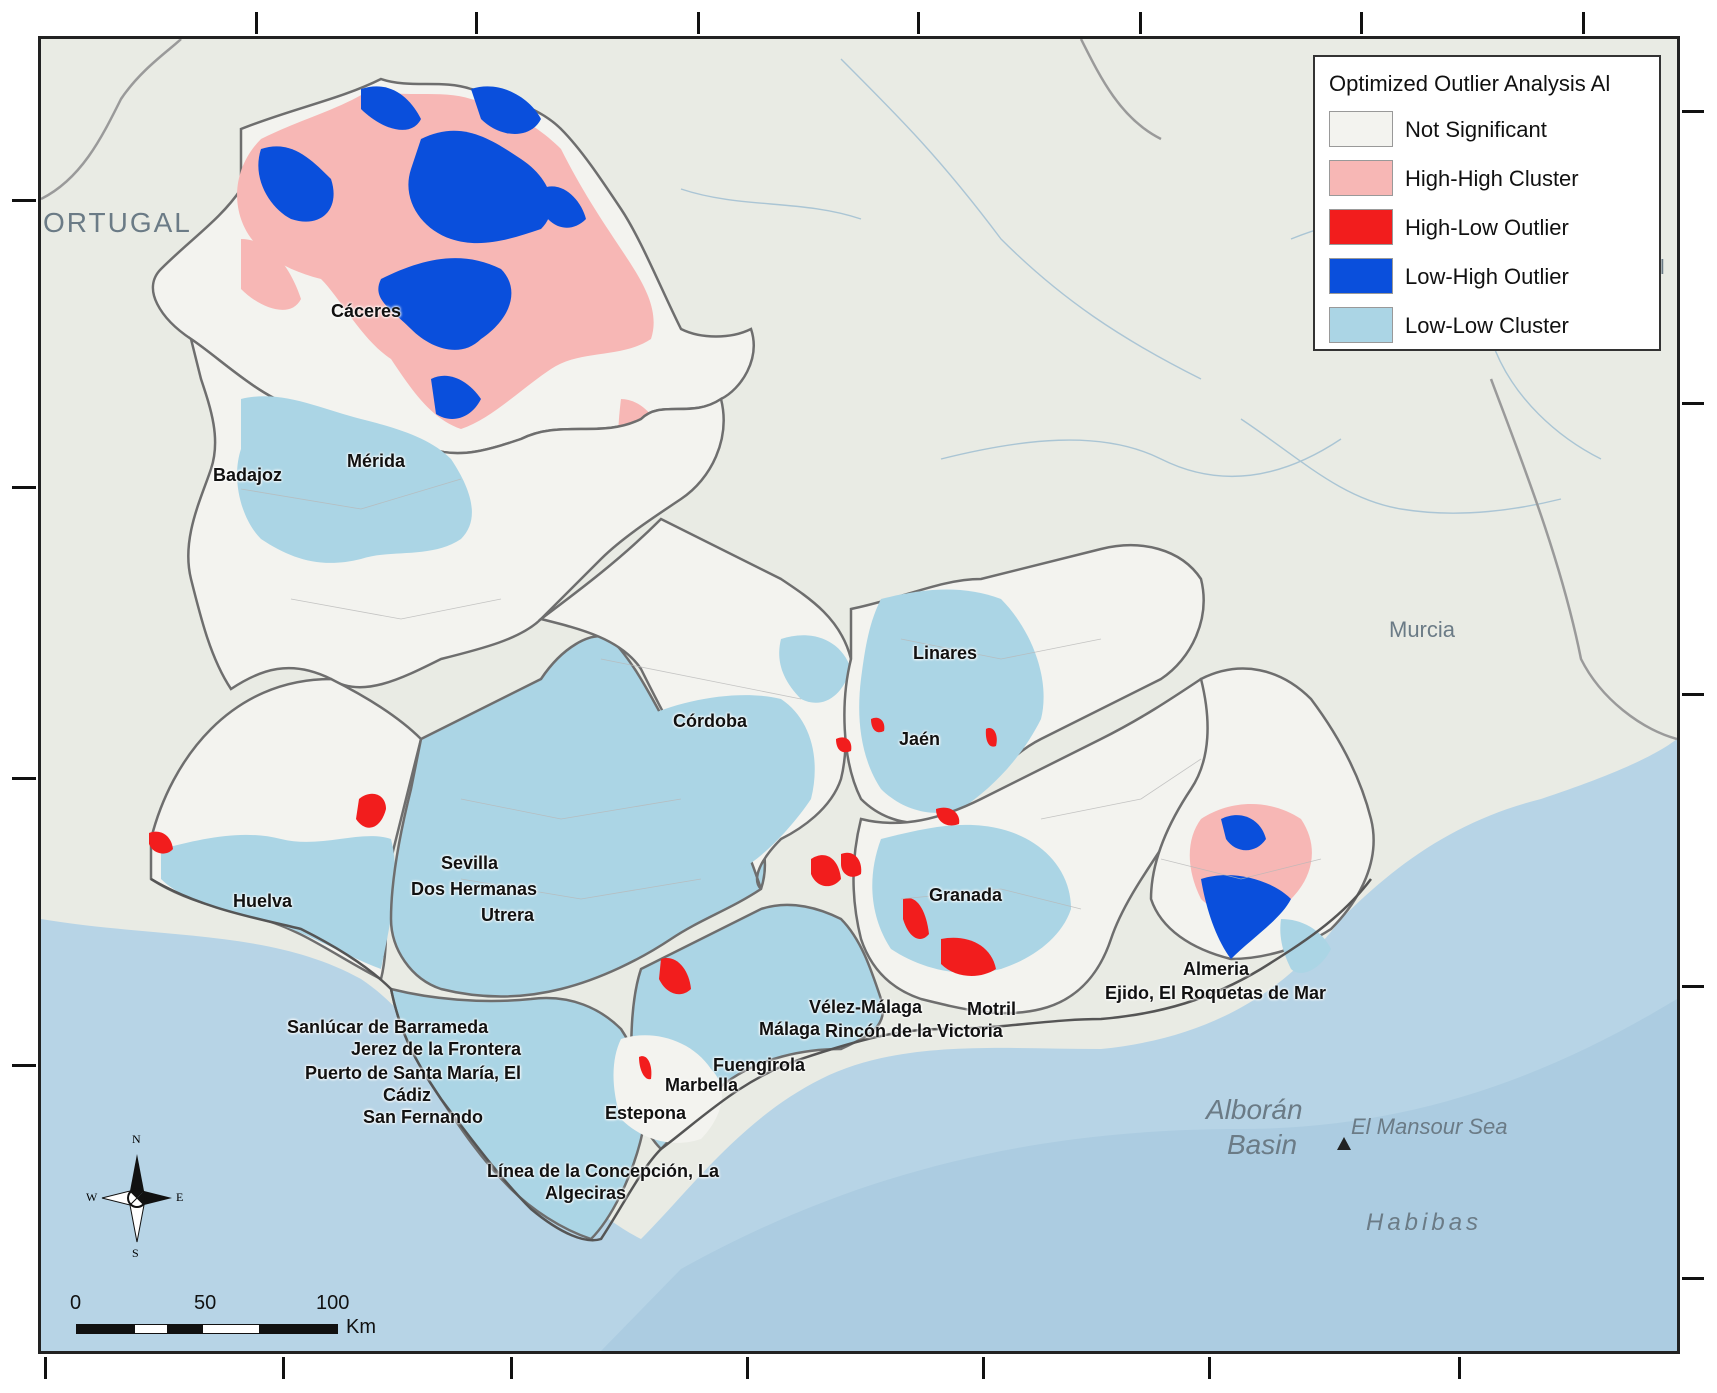  Describe the element at coordinates (866, 1007) in the screenshot. I see `place-velez-malaga: Vélez-Málaga` at that location.